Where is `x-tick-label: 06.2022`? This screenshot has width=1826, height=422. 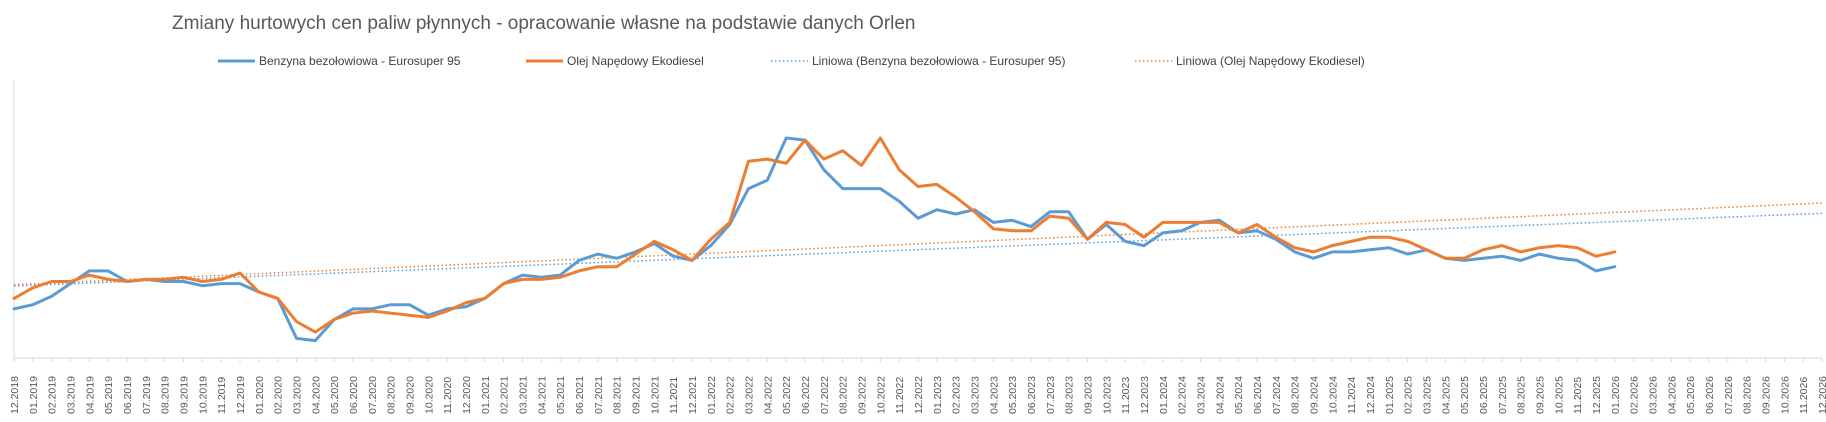
x-tick-label: 06.2022 is located at coordinates (806, 395).